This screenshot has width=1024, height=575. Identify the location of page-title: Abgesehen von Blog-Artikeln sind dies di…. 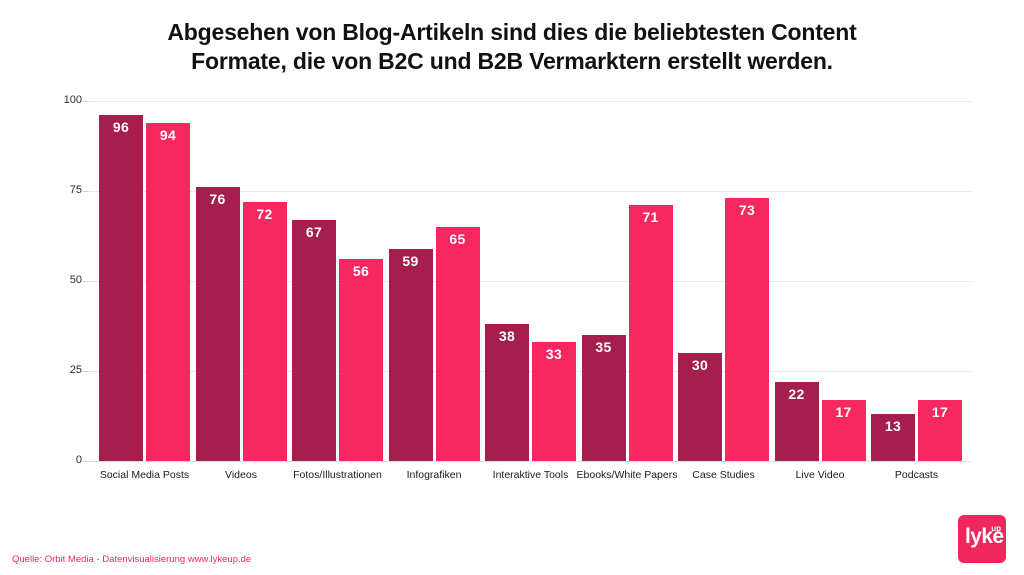
(512, 47).